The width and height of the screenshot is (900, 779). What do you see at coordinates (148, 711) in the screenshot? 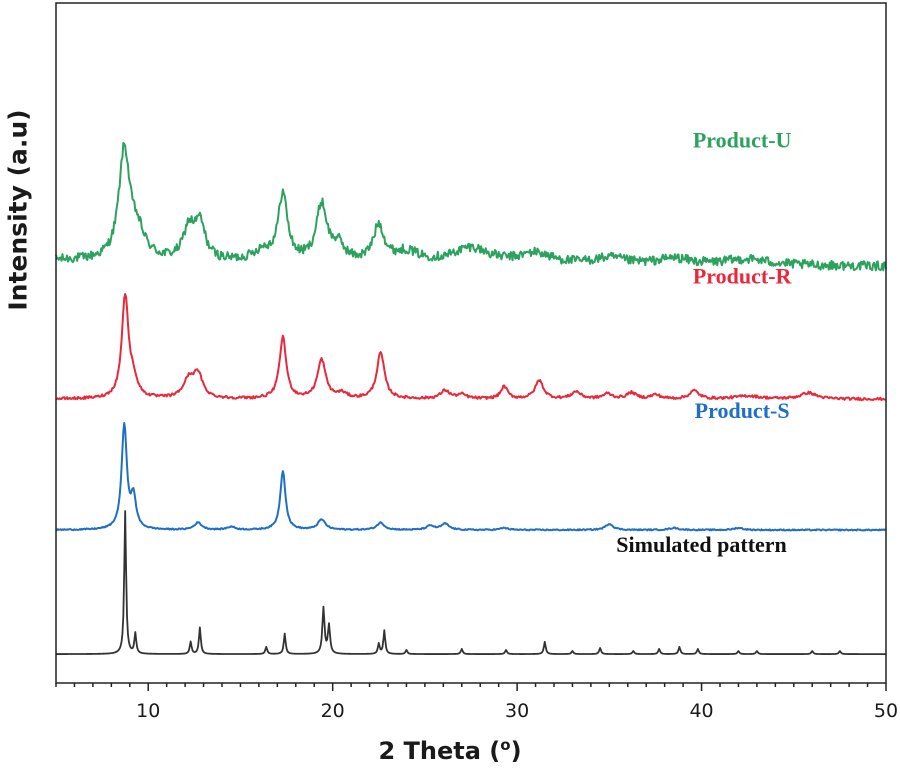
I see `x-tick-label: 10` at bounding box center [148, 711].